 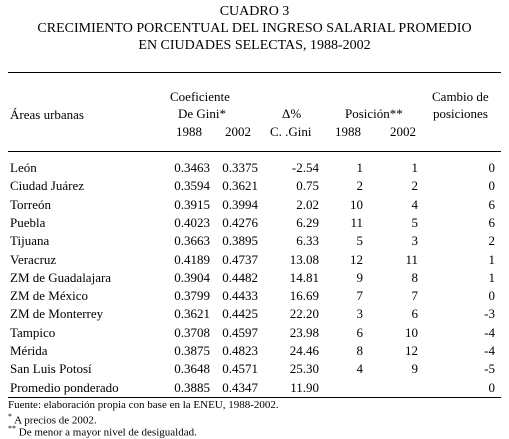 What do you see at coordinates (292, 113) in the screenshot?
I see `header-delta-top: Δ%` at bounding box center [292, 113].